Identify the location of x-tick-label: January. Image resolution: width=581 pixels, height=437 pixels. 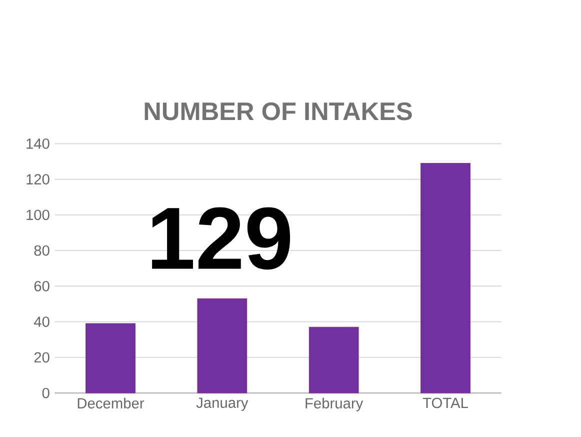
(222, 404).